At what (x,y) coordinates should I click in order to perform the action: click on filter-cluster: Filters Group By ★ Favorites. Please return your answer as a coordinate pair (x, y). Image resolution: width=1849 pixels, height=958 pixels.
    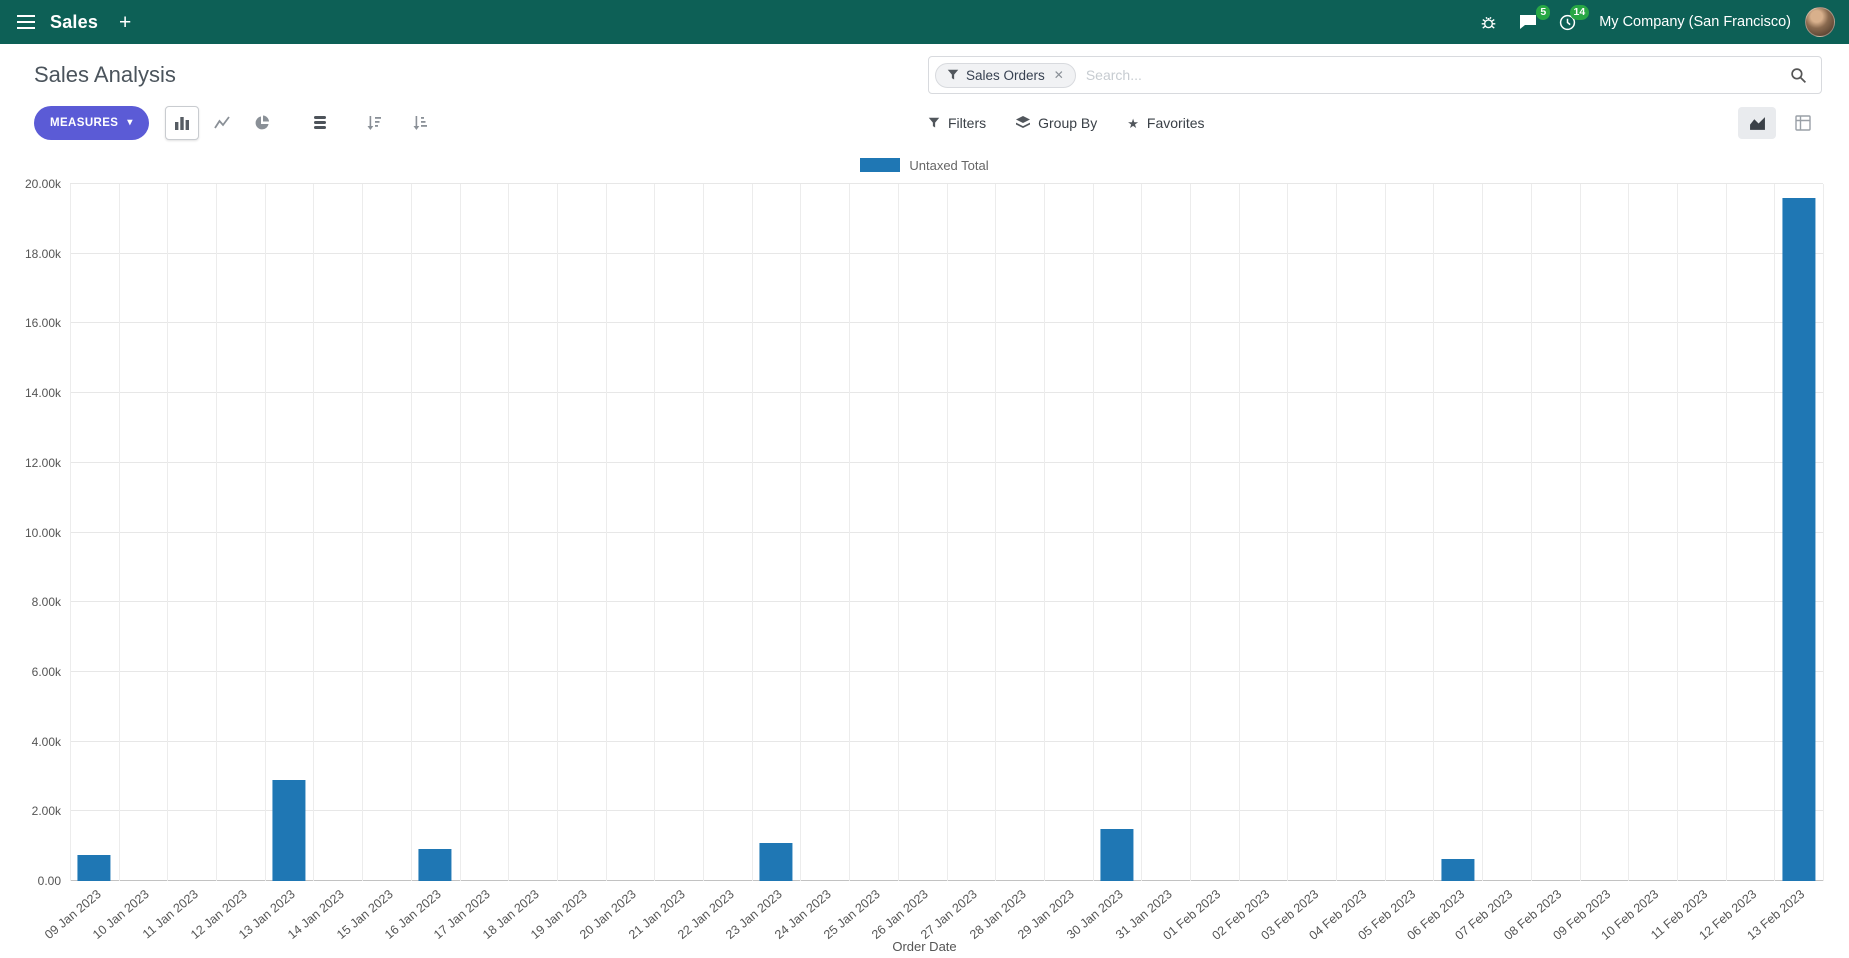
    Looking at the image, I should click on (1066, 123).